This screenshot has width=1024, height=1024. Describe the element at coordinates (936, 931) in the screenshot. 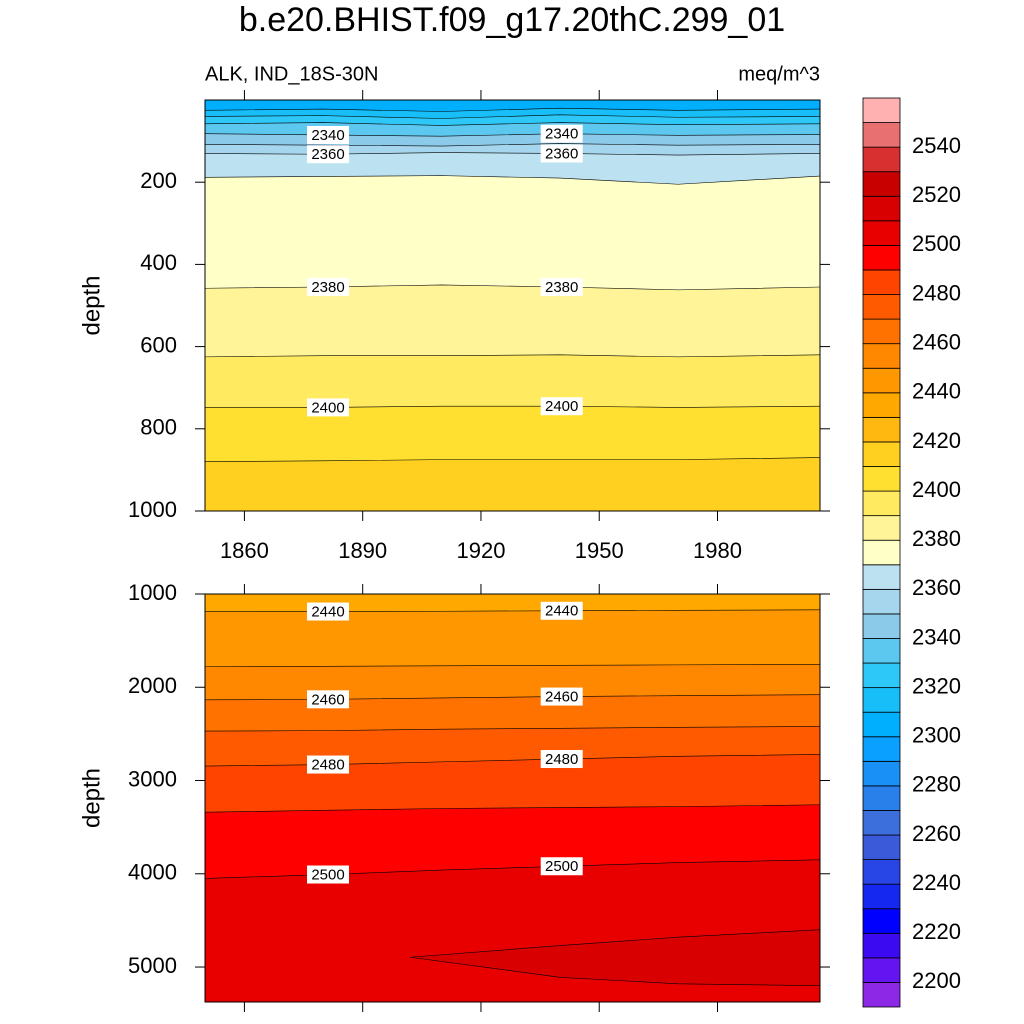

I see `colorbar-label: 2220` at that location.